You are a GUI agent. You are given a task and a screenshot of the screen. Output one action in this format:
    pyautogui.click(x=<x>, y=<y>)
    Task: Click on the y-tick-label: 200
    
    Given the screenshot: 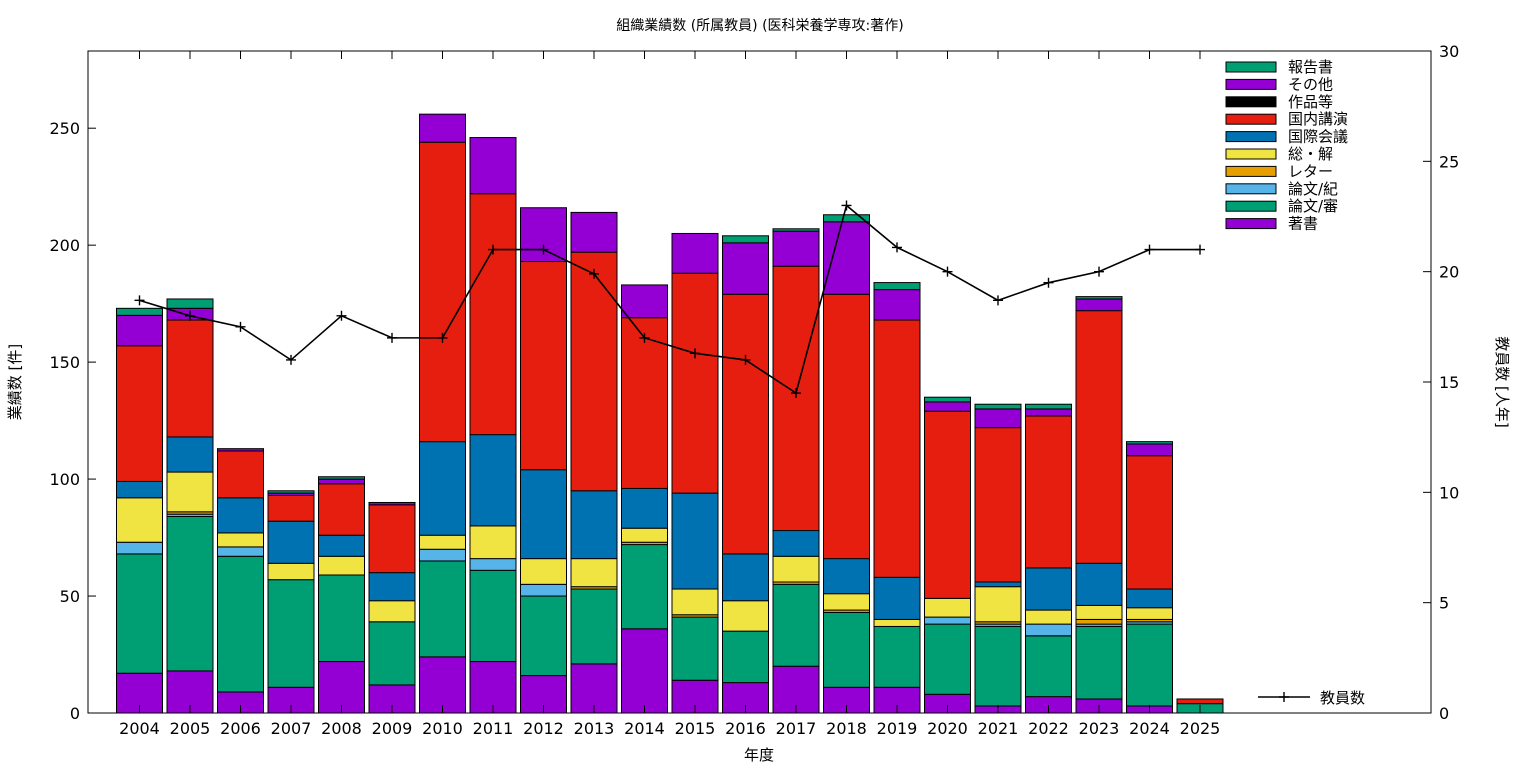 What is the action you would take?
    pyautogui.click(x=64, y=245)
    